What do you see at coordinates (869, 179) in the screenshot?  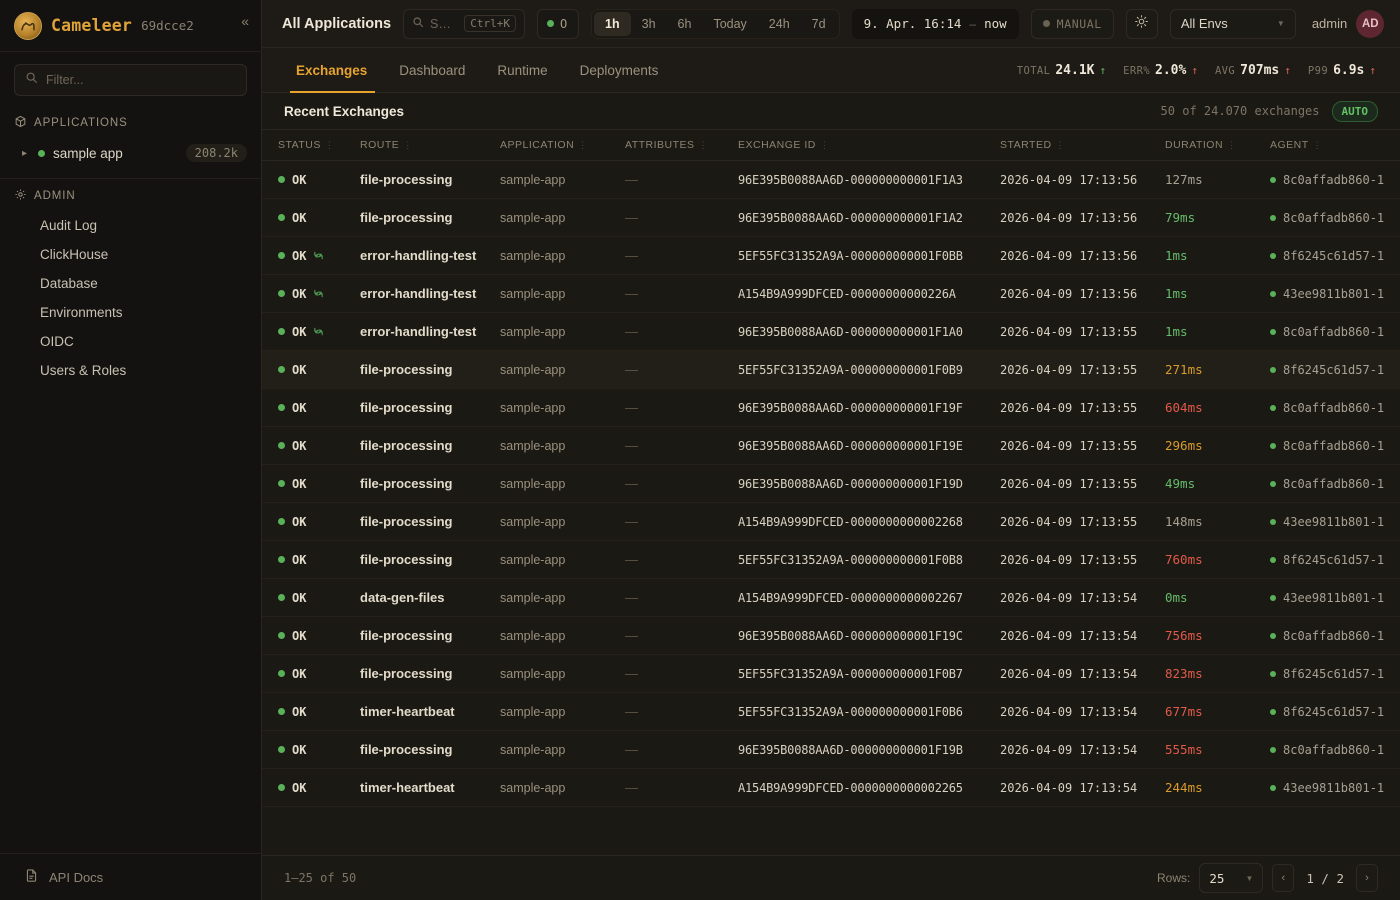 I see `cell-exchange-id: 96E395B0088AA6D-000000000001F1A3` at bounding box center [869, 179].